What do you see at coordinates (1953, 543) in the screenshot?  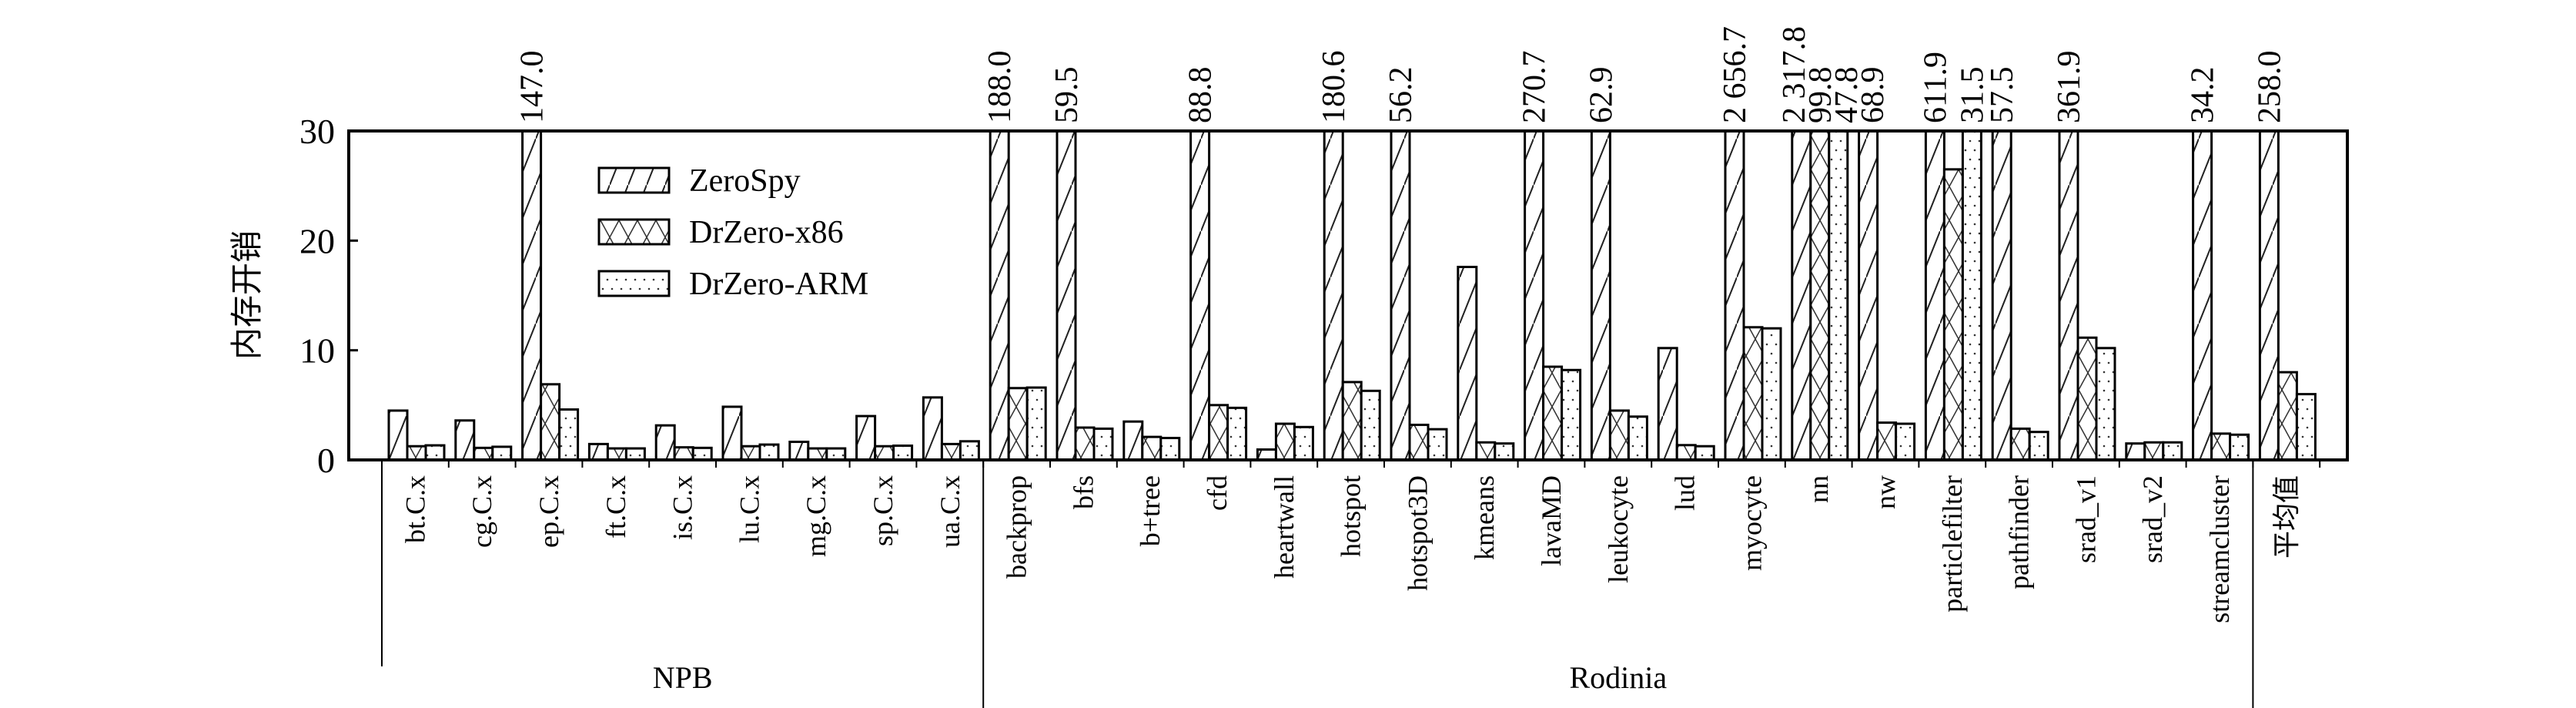 I see `x-tick-label: particlefilter` at bounding box center [1953, 543].